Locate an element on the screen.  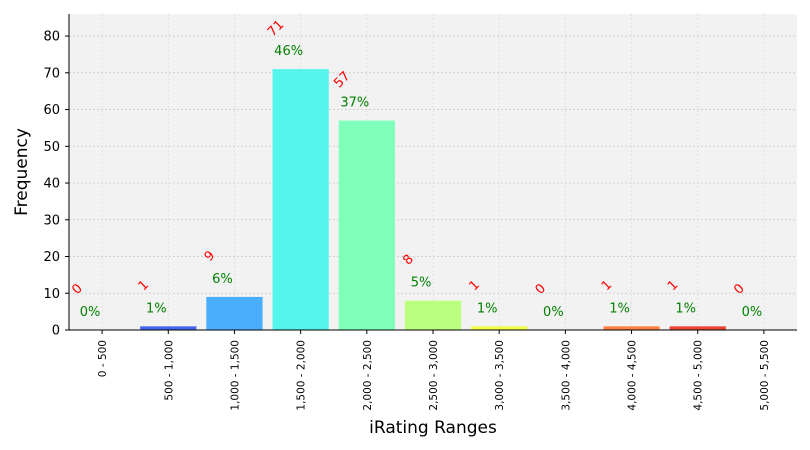
y-tick-label: 50 is located at coordinates (51, 147).